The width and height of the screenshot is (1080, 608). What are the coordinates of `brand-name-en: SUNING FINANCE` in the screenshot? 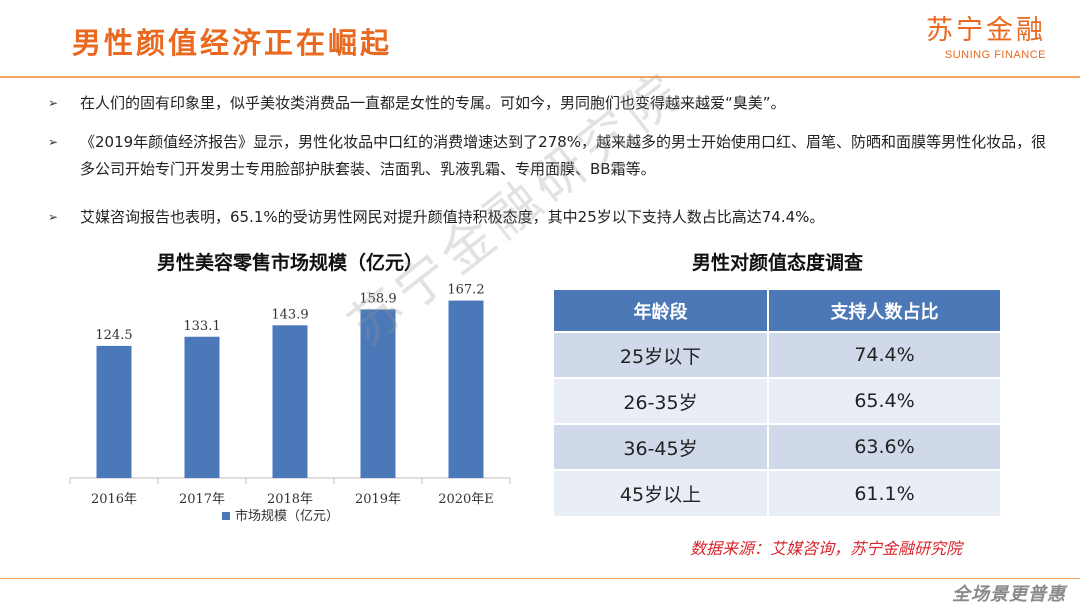 It's located at (995, 55).